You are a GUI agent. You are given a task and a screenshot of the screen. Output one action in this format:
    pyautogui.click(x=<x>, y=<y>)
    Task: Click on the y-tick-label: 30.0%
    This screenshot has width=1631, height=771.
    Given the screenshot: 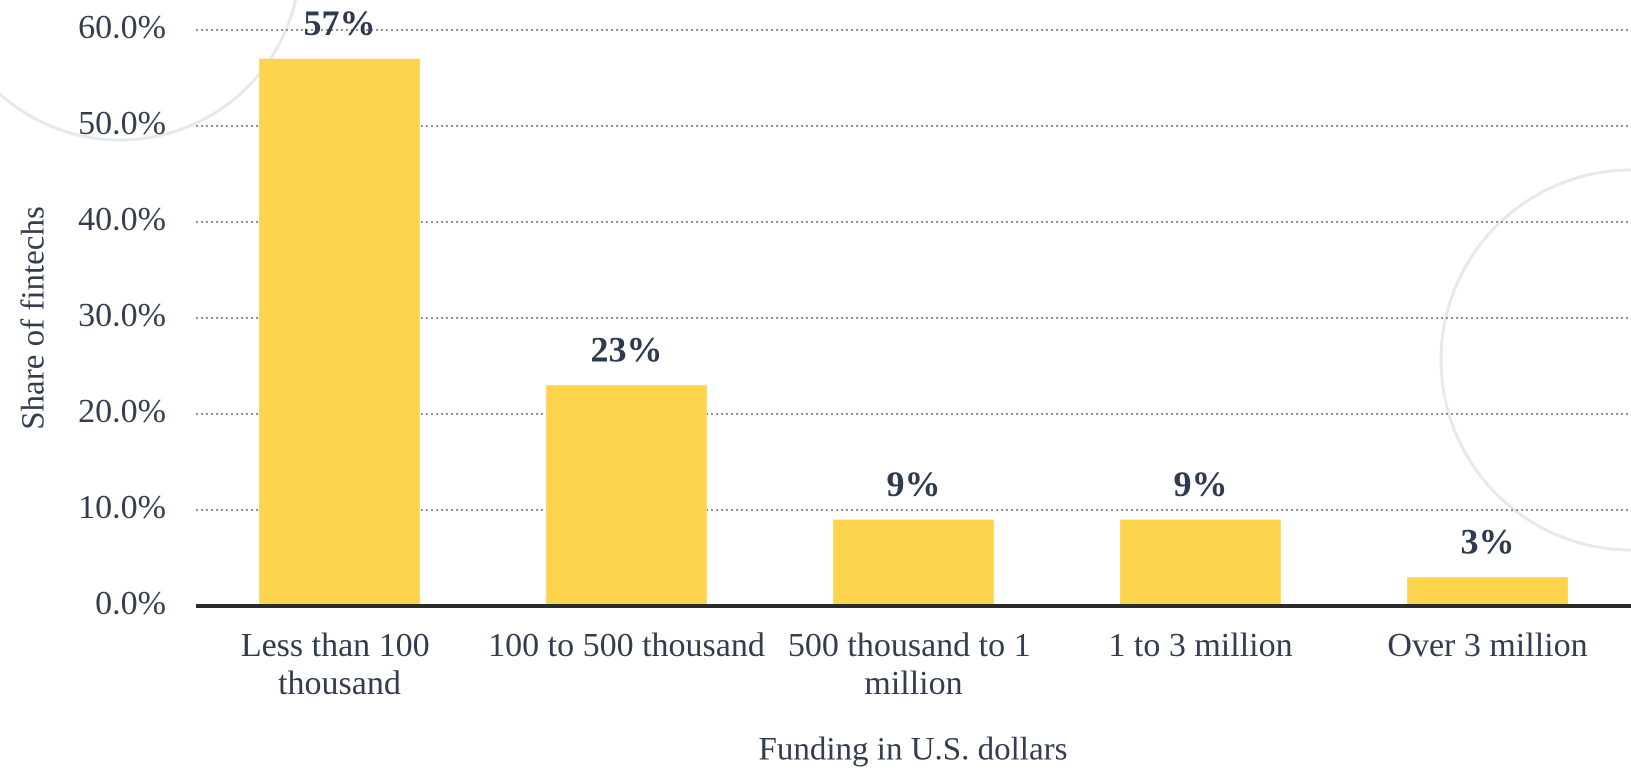 What is the action you would take?
    pyautogui.click(x=122, y=315)
    